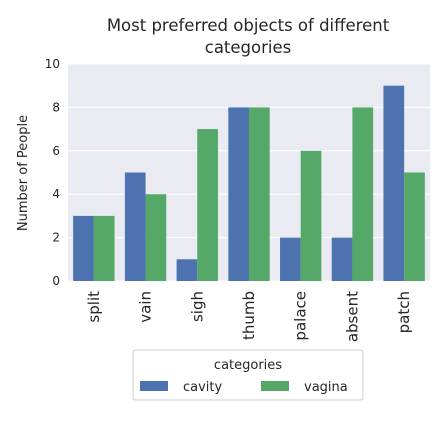  What do you see at coordinates (52, 64) in the screenshot?
I see `y-tick-label: 10` at bounding box center [52, 64].